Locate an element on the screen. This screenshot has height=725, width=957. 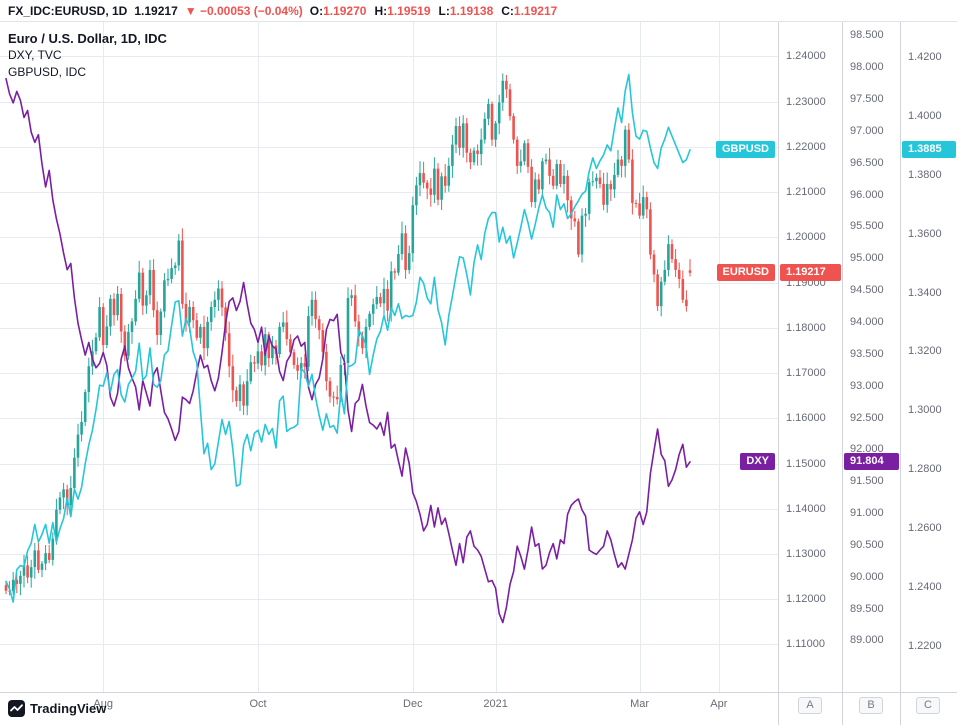
price-tick-label: 91.500 is located at coordinates (867, 481).